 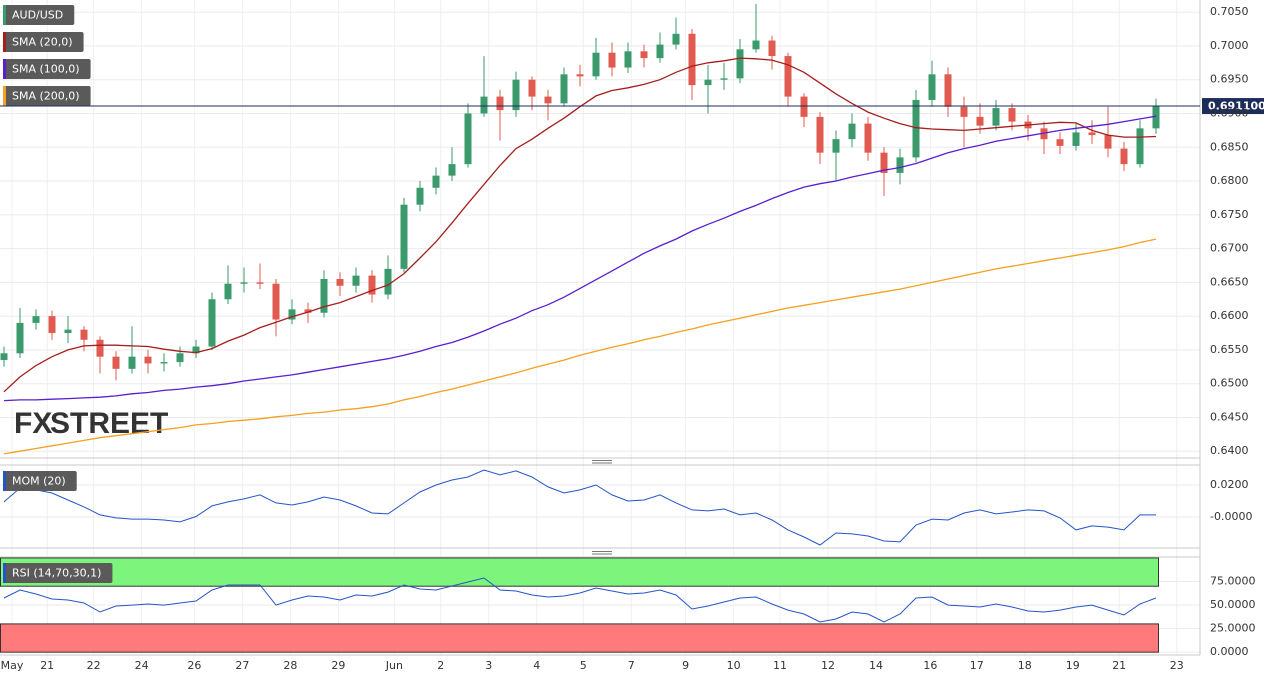 I want to click on watermark: STREET, so click(x=109, y=423).